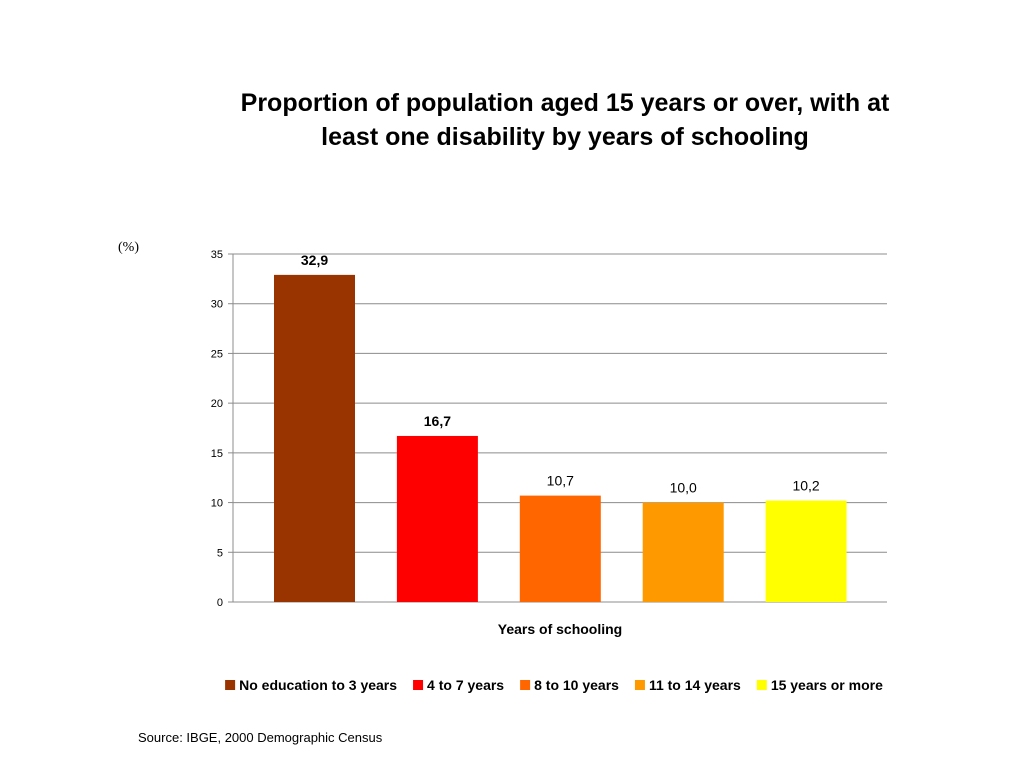 The width and height of the screenshot is (1024, 768). I want to click on legend-label: 11 to 14 years, so click(695, 685).